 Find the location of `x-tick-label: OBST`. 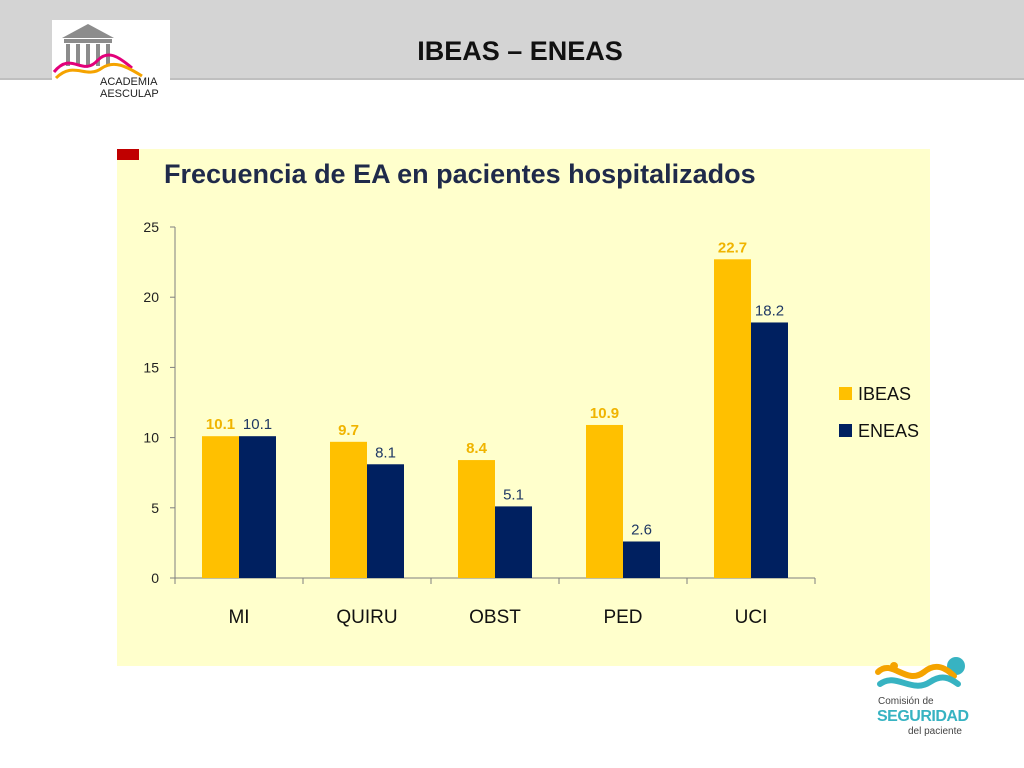

x-tick-label: OBST is located at coordinates (495, 617).